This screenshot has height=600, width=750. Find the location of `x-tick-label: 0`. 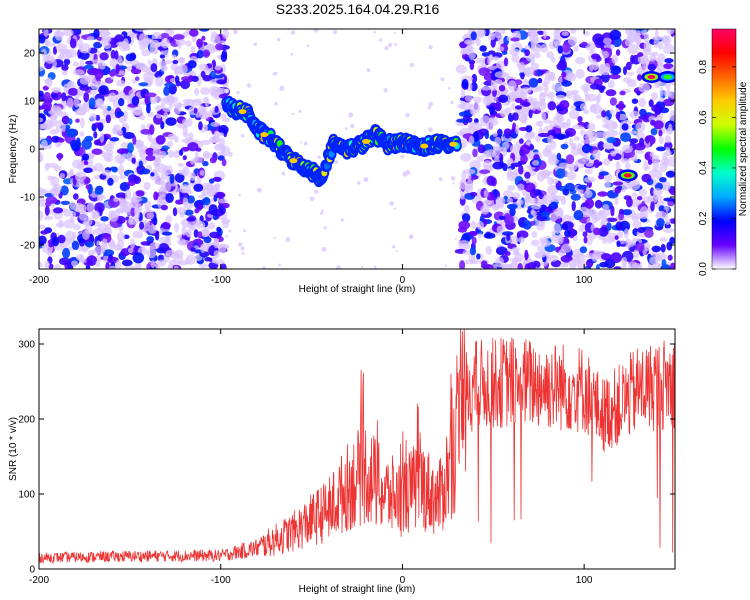

x-tick-label: 0 is located at coordinates (403, 280).